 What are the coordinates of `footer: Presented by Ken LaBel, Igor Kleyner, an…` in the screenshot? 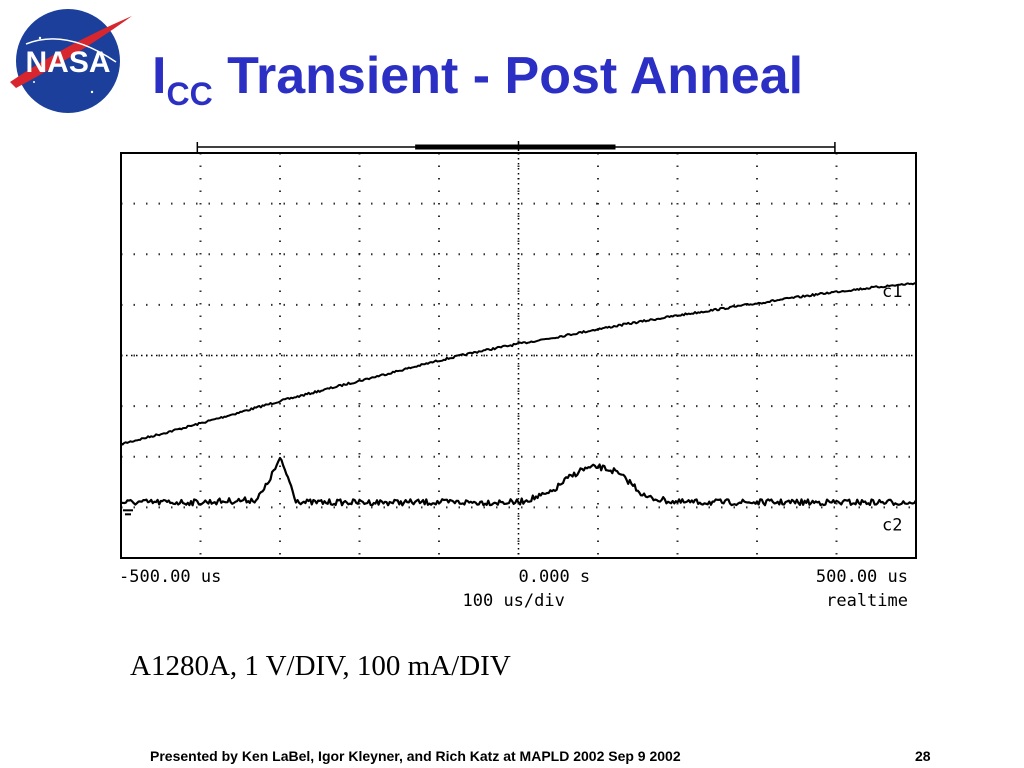 It's located at (512, 758).